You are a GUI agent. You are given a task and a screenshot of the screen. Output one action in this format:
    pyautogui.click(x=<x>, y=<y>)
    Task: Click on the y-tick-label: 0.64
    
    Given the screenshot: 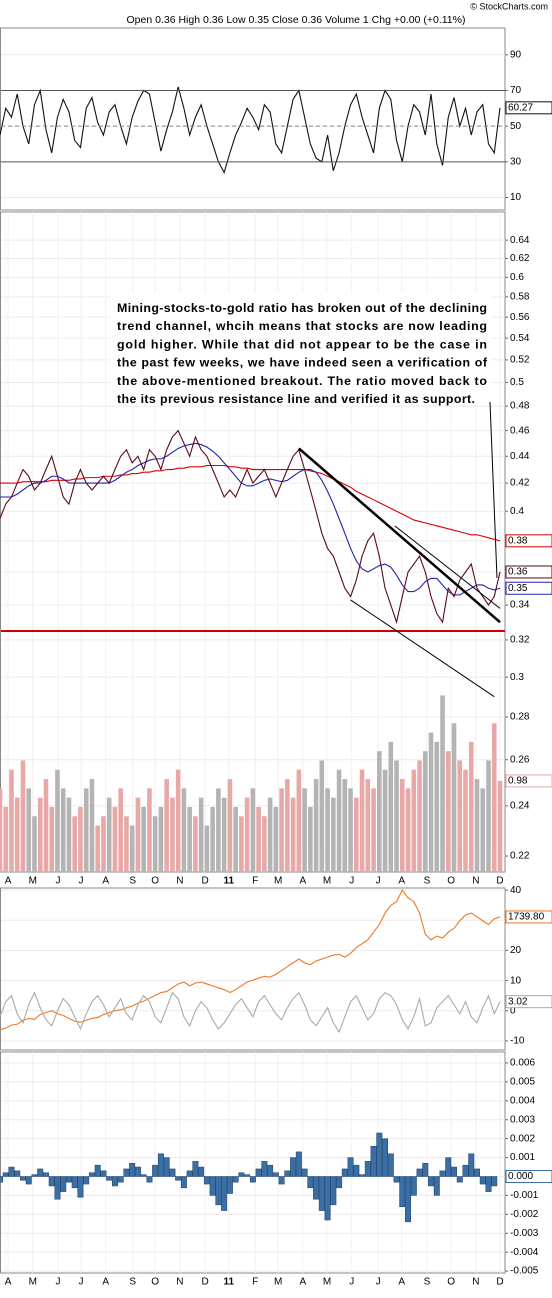 What is the action you would take?
    pyautogui.click(x=520, y=240)
    